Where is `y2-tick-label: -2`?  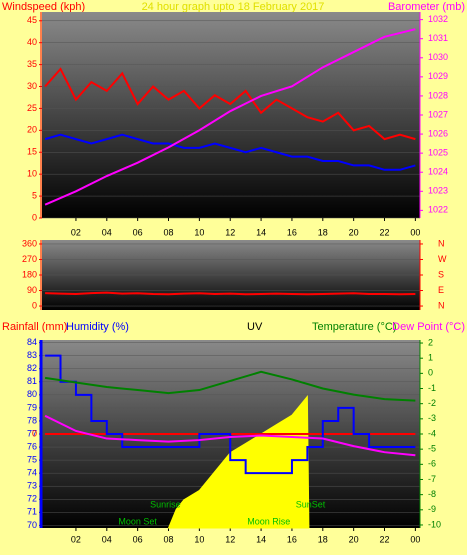
y2-tick-label: -2 is located at coordinates (432, 403).